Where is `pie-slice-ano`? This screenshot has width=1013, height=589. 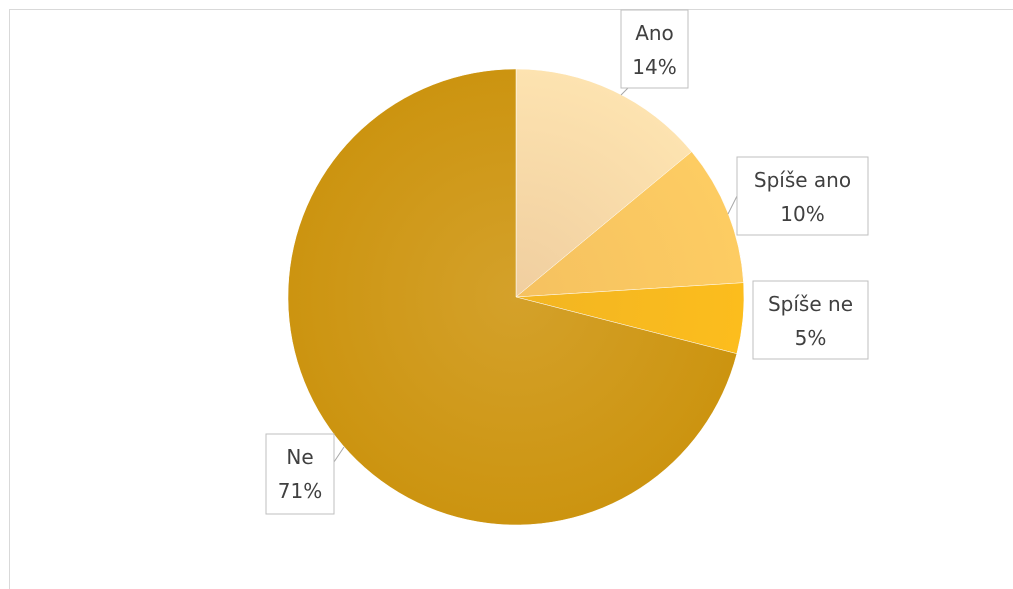 pie-slice-ano is located at coordinates (604, 183).